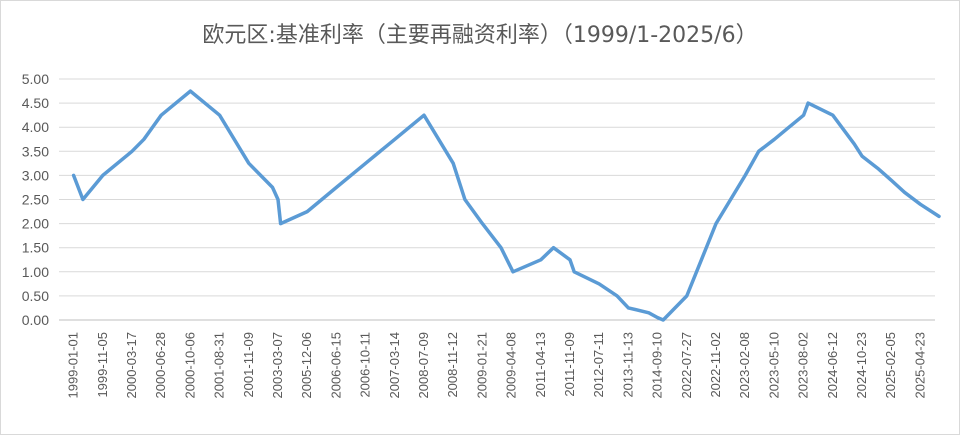 Image resolution: width=960 pixels, height=435 pixels. Describe the element at coordinates (715, 365) in the screenshot. I see `x-tick-label: 2022-11-02` at that location.